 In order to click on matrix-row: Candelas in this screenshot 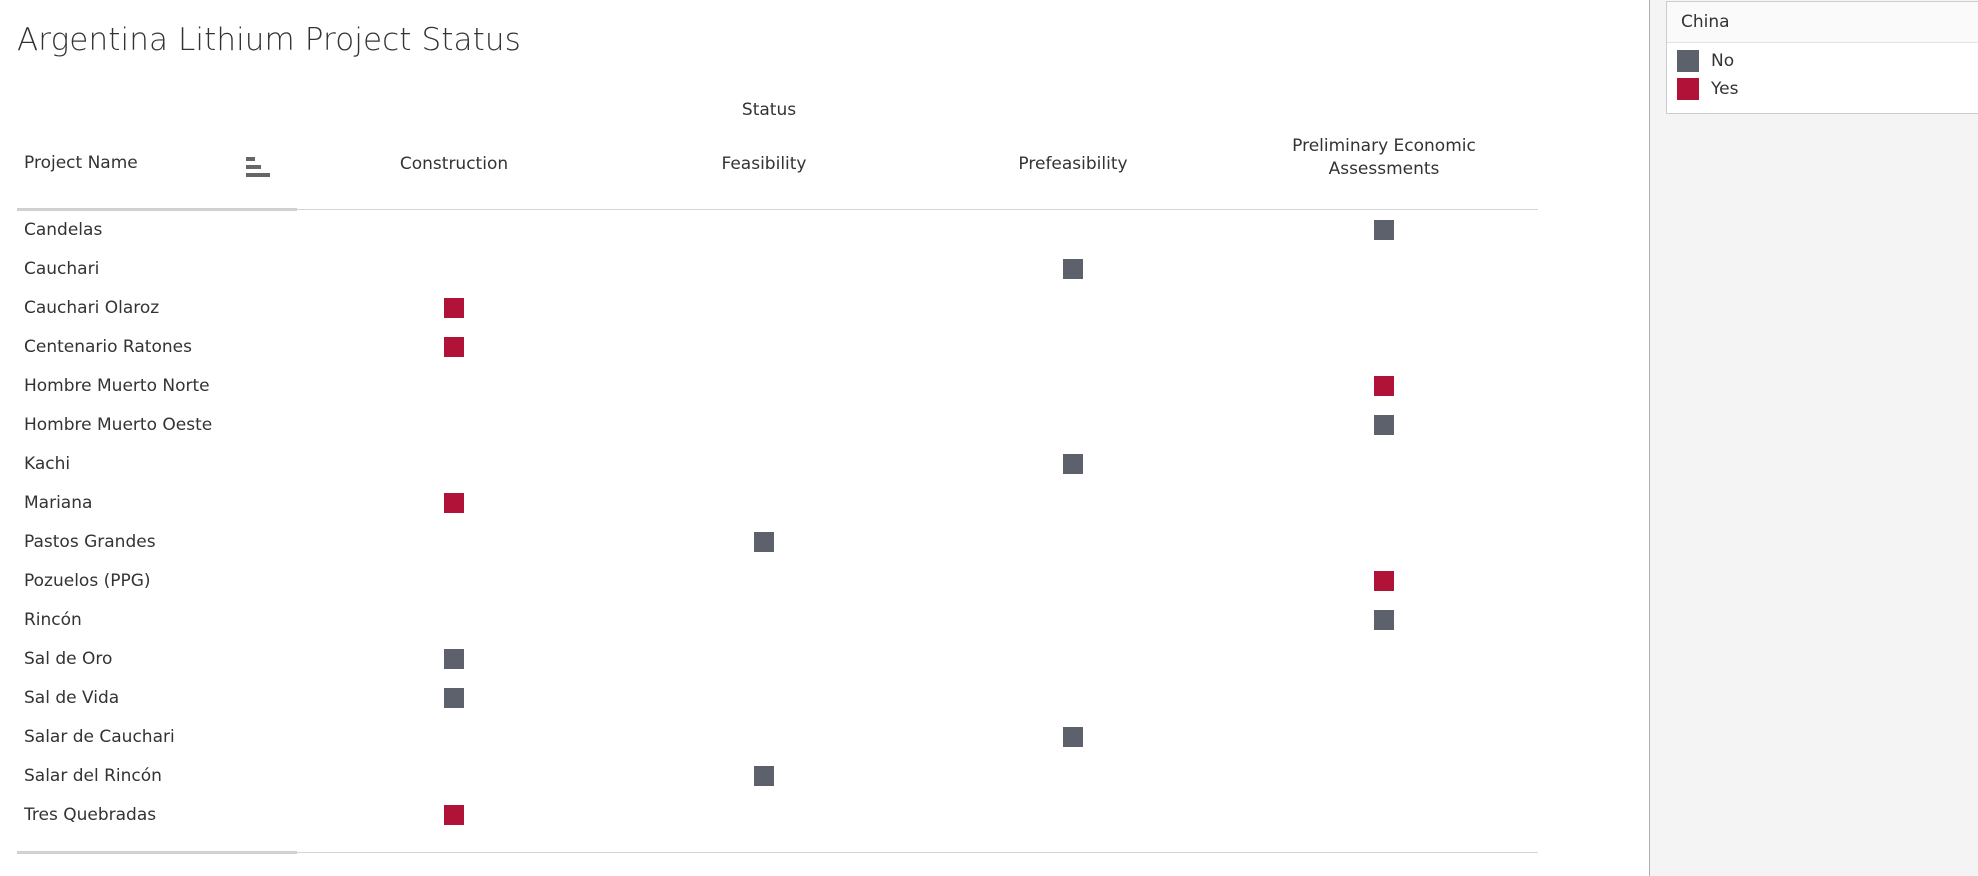, I will do `click(824, 229)`.